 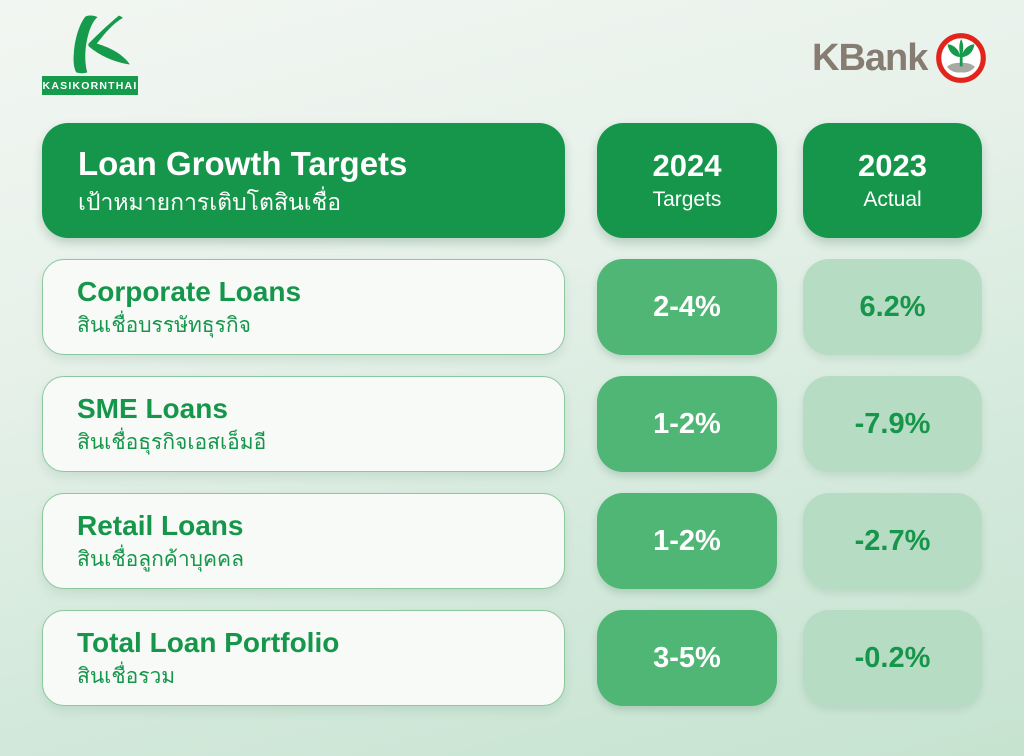 What do you see at coordinates (687, 166) in the screenshot?
I see `column-year-2024: 2024` at bounding box center [687, 166].